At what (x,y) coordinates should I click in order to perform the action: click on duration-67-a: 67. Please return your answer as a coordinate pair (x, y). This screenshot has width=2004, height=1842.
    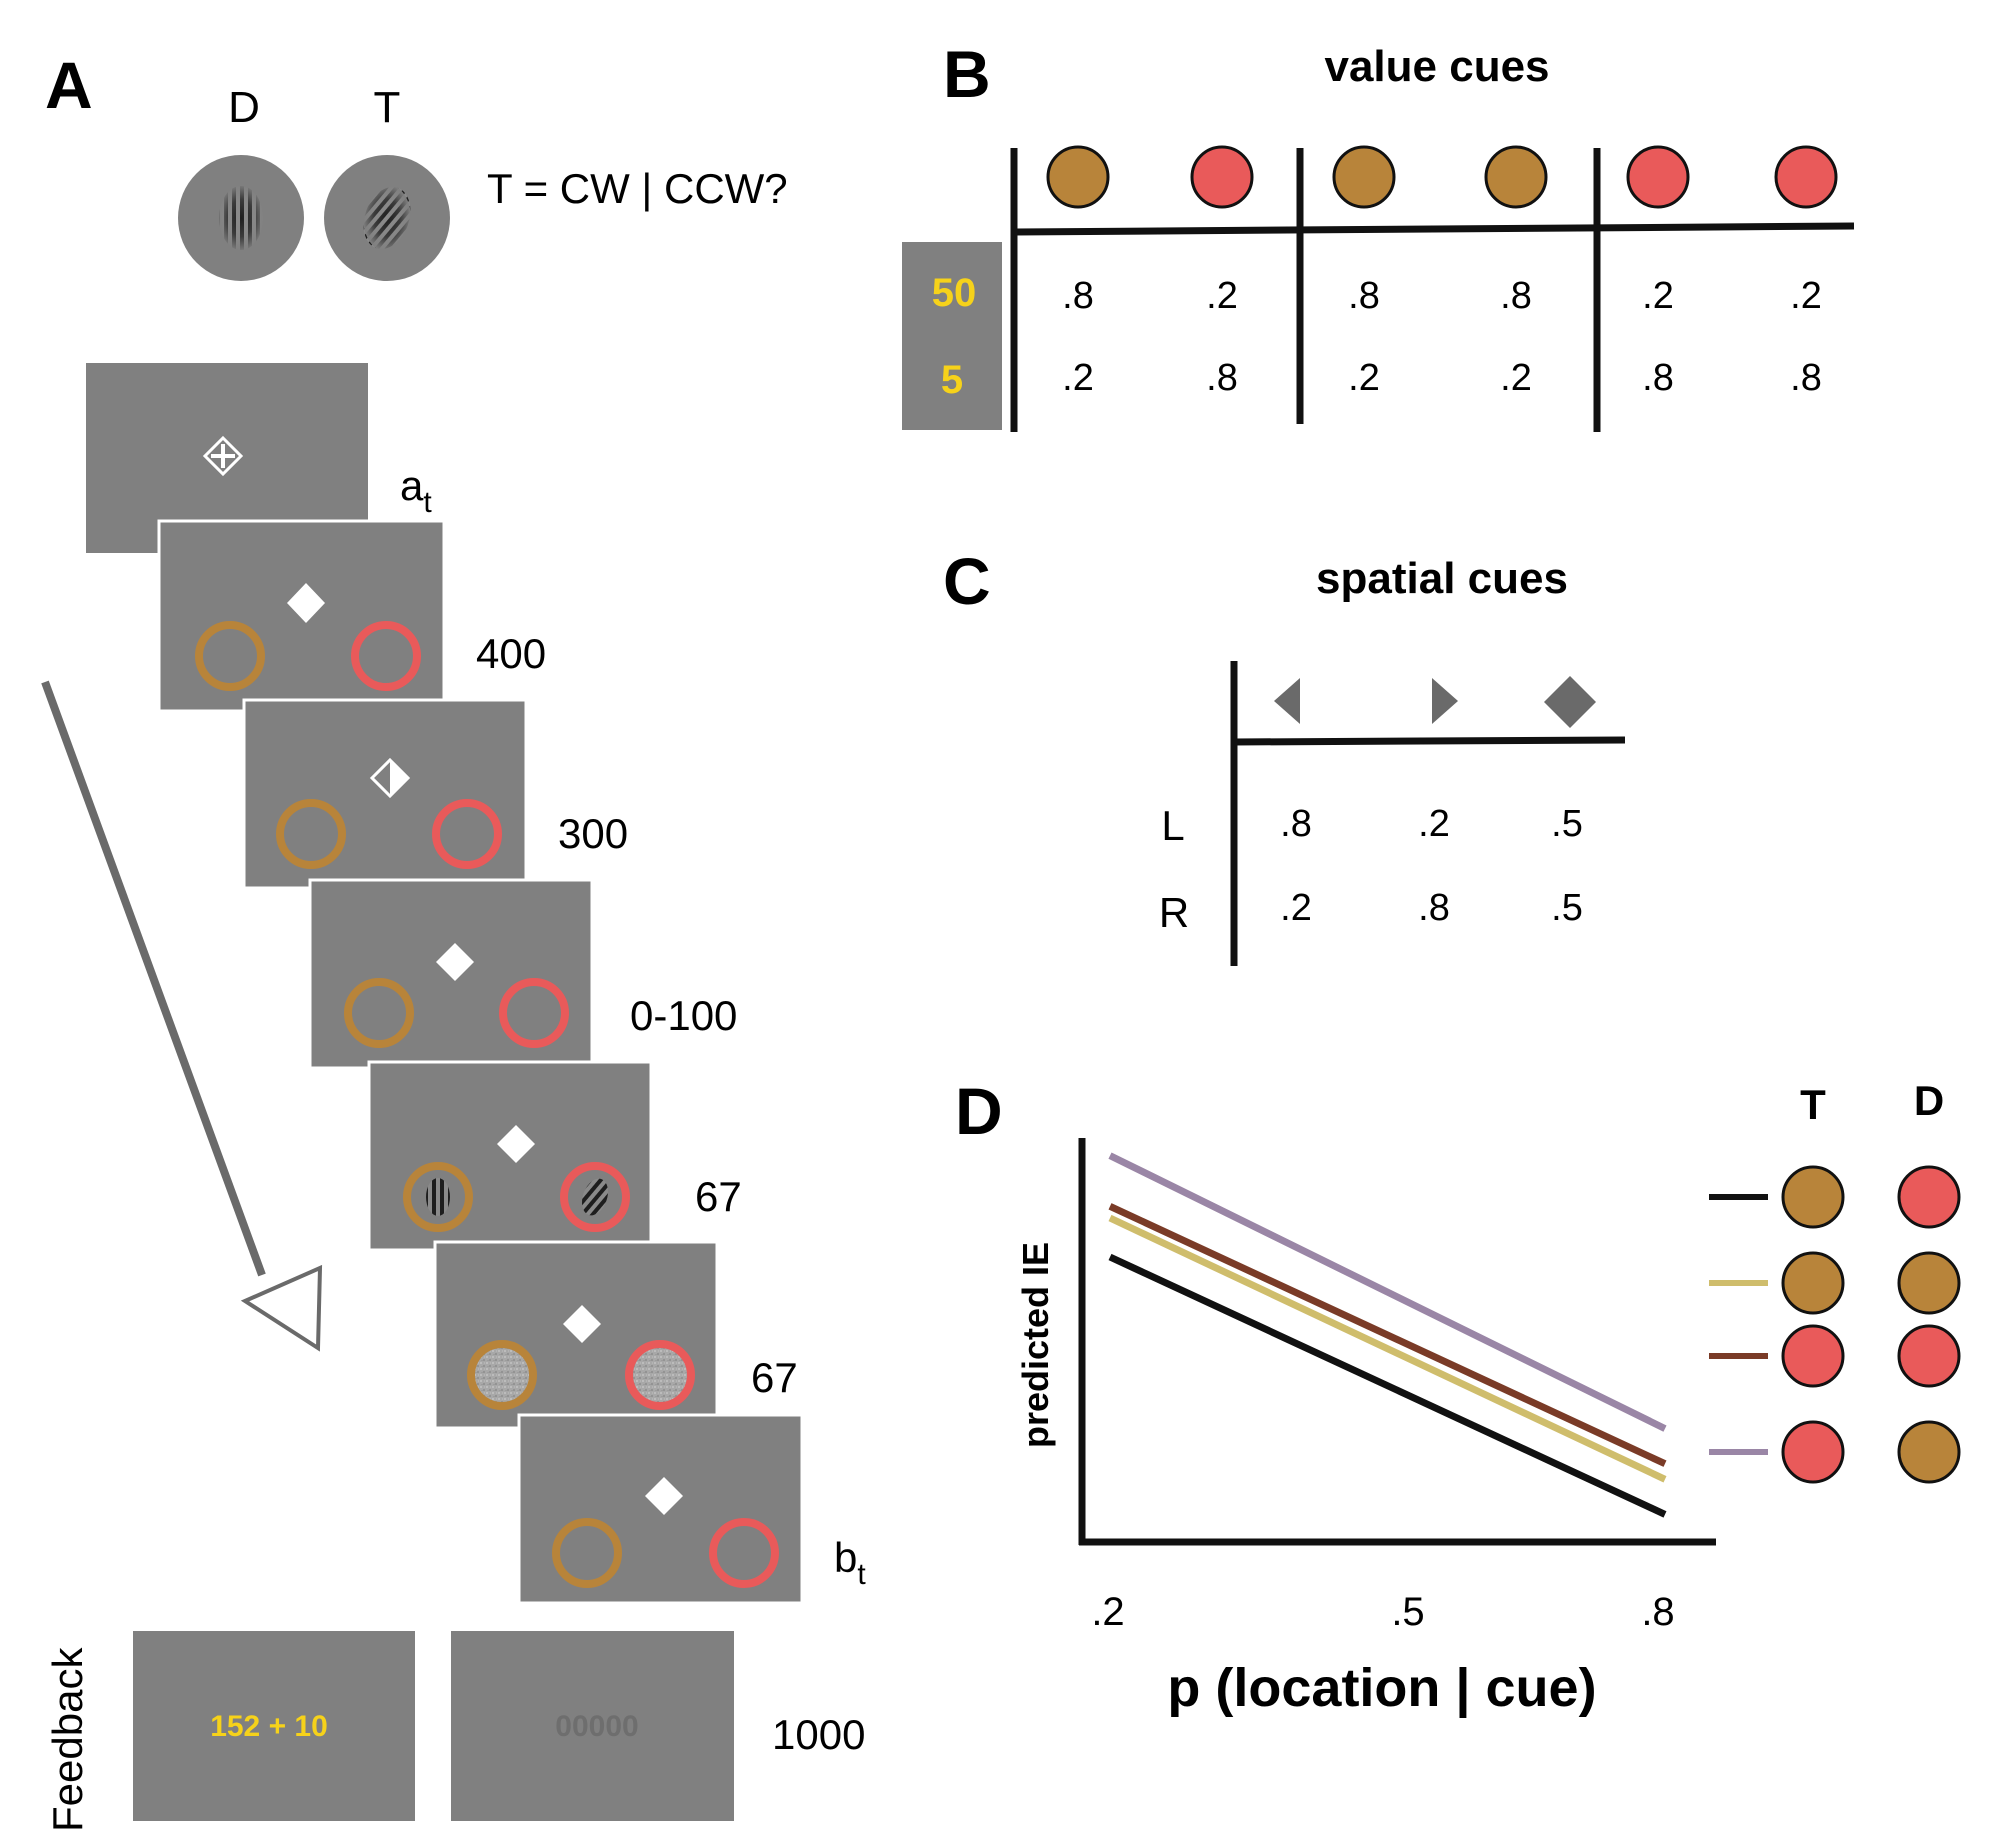
    Looking at the image, I should click on (718, 1196).